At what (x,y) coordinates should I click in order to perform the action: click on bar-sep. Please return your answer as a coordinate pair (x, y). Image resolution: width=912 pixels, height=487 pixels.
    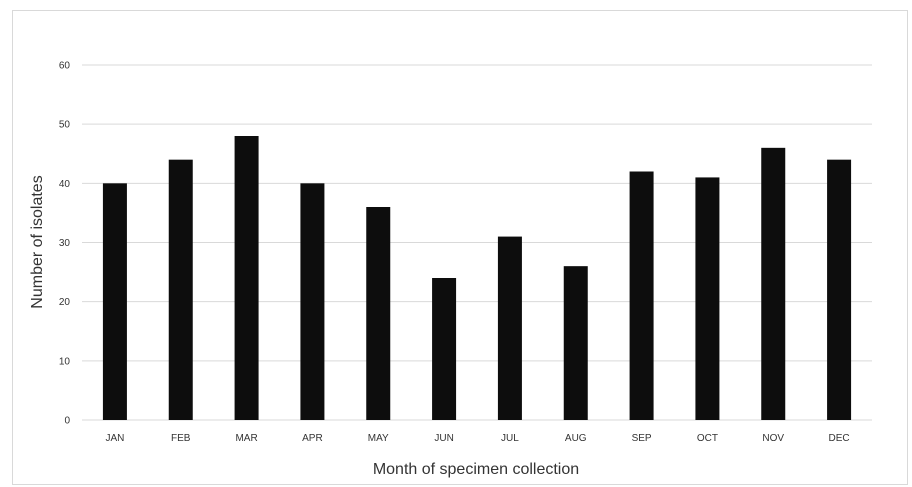
    Looking at the image, I should click on (641, 295).